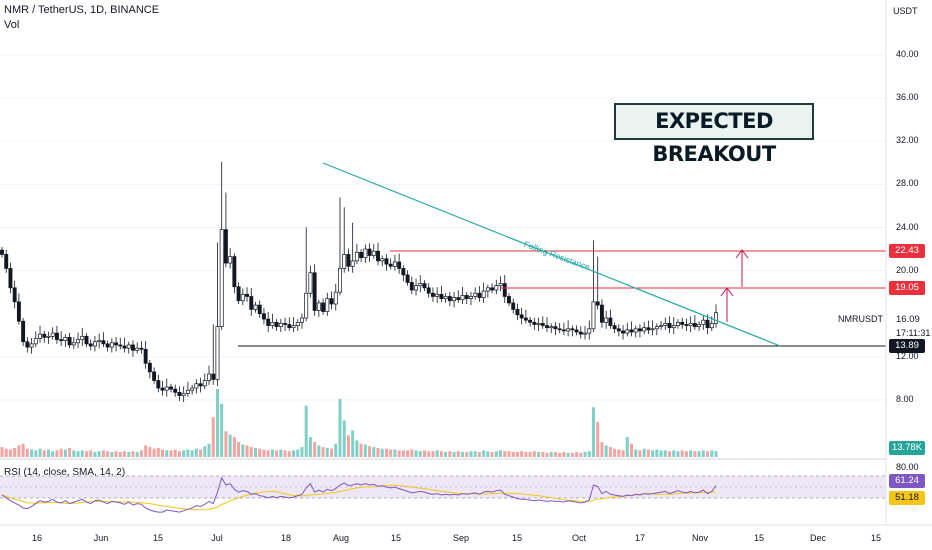  I want to click on bar-countdown: 17:11:31, so click(913, 333).